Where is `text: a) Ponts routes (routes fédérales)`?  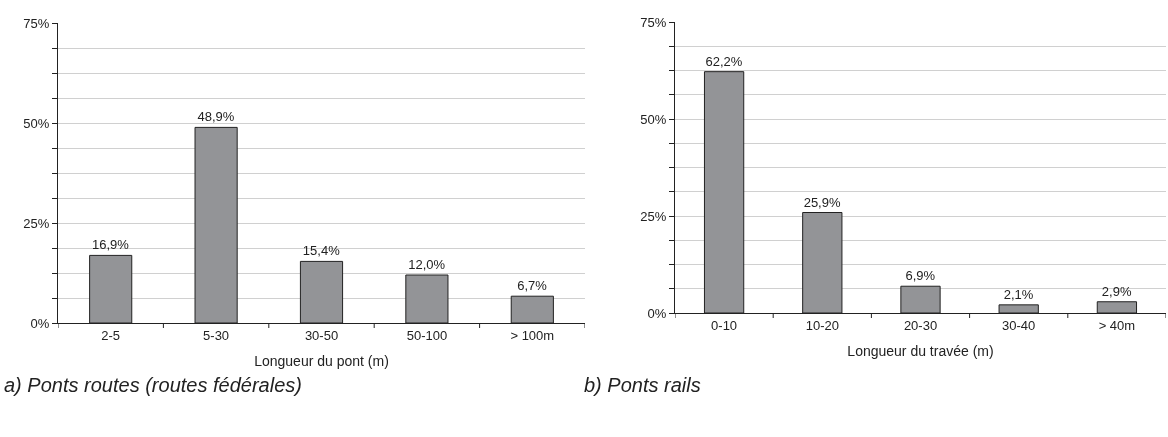
text: a) Ponts routes (routes fédérales) is located at coordinates (153, 385).